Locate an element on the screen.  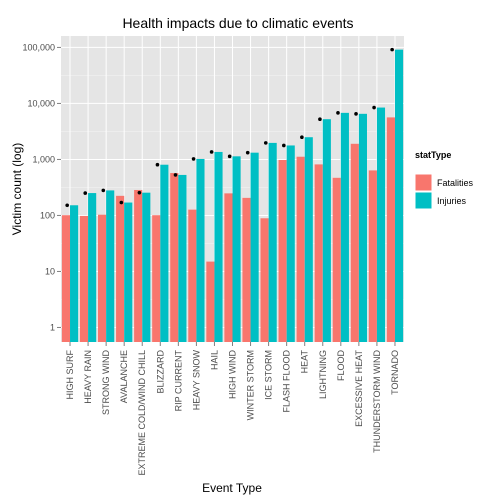
x-tick-label: WINTER STORM is located at coordinates (251, 385).